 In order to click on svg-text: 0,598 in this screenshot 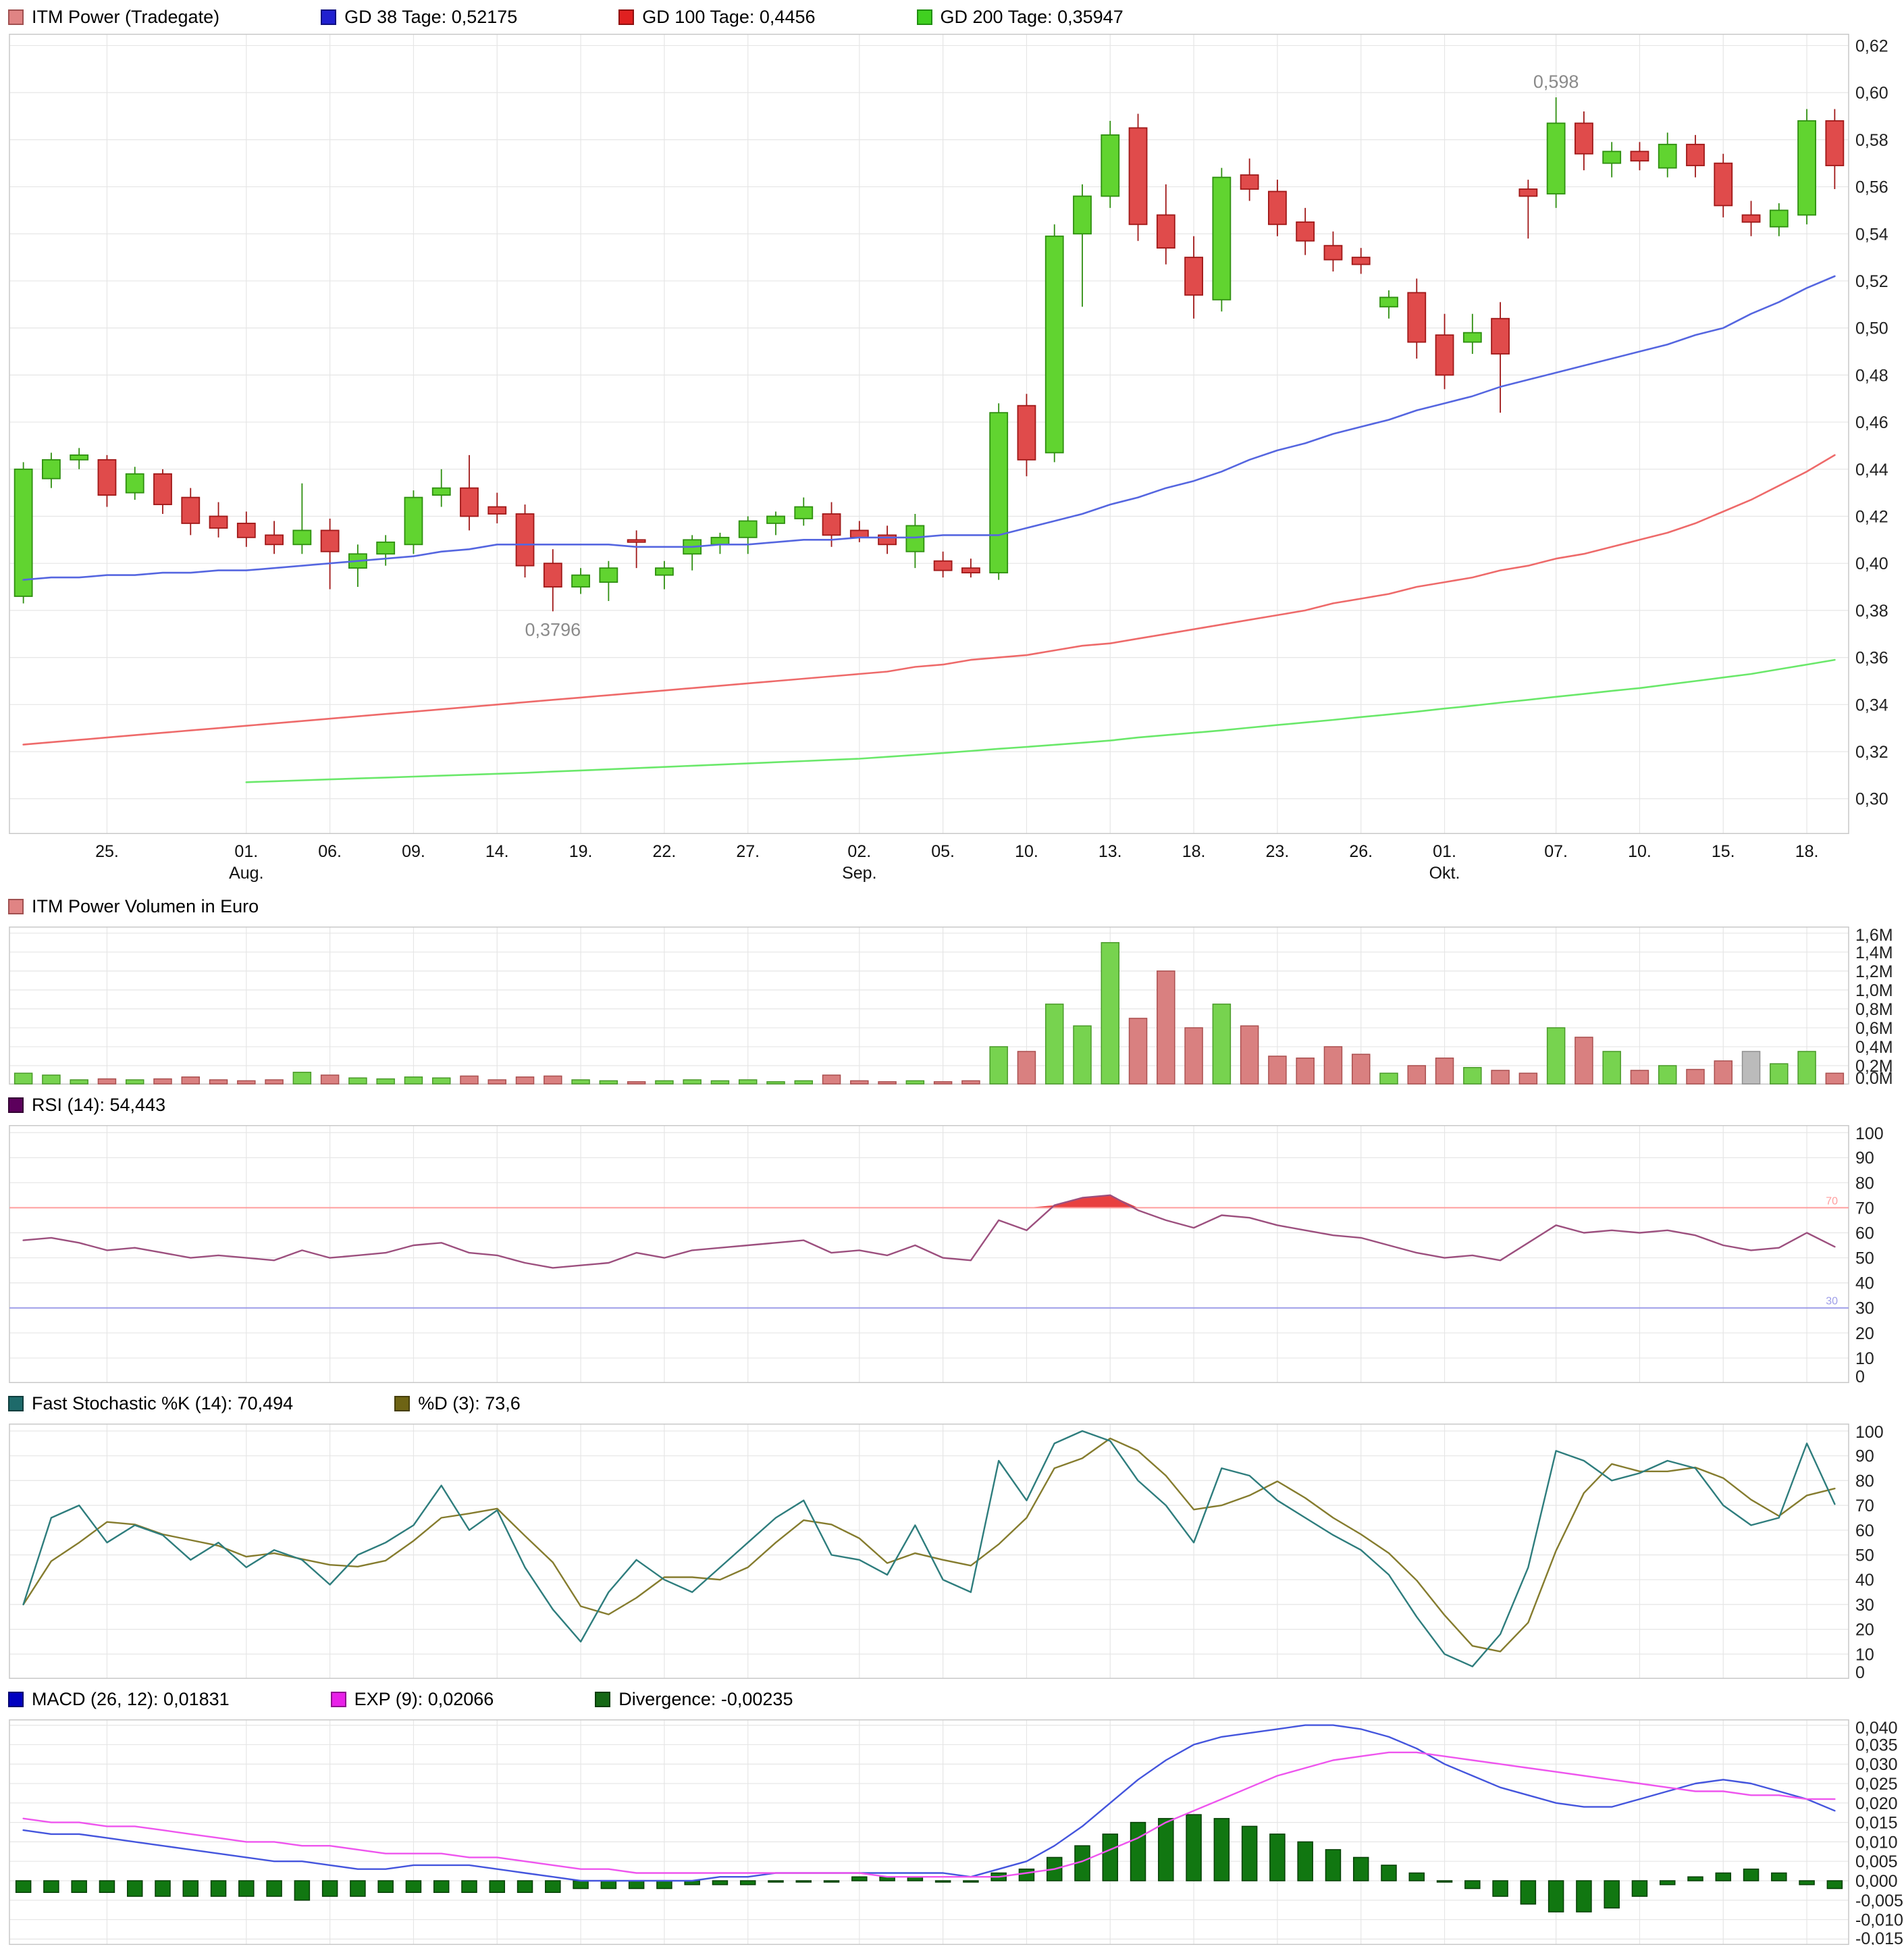, I will do `click(1556, 82)`.